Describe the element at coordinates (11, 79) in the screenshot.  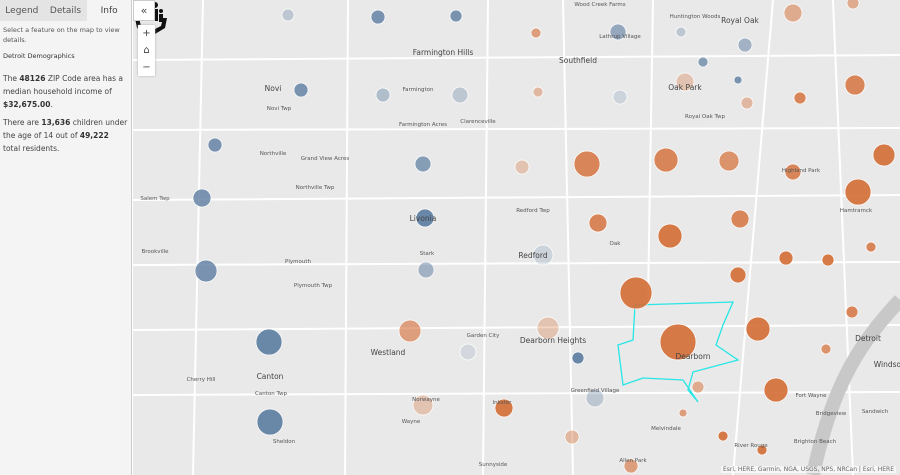
I see `t: The` at that location.